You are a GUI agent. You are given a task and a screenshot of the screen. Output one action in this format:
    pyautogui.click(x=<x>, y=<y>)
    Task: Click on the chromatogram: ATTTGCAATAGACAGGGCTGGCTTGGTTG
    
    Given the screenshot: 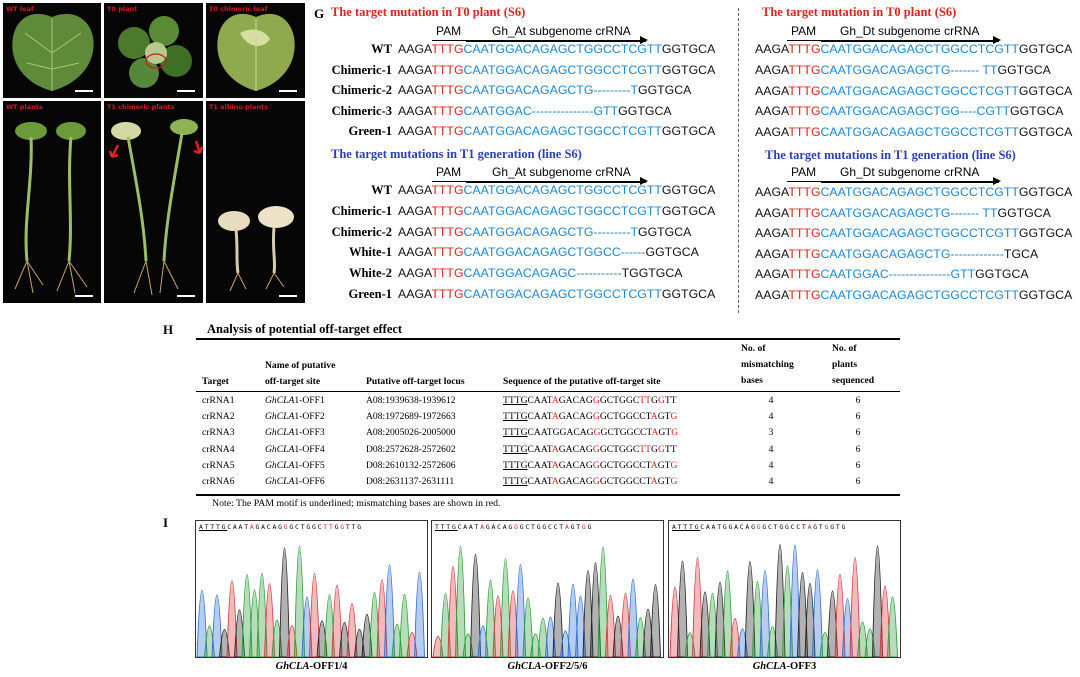 What is the action you would take?
    pyautogui.click(x=311, y=589)
    